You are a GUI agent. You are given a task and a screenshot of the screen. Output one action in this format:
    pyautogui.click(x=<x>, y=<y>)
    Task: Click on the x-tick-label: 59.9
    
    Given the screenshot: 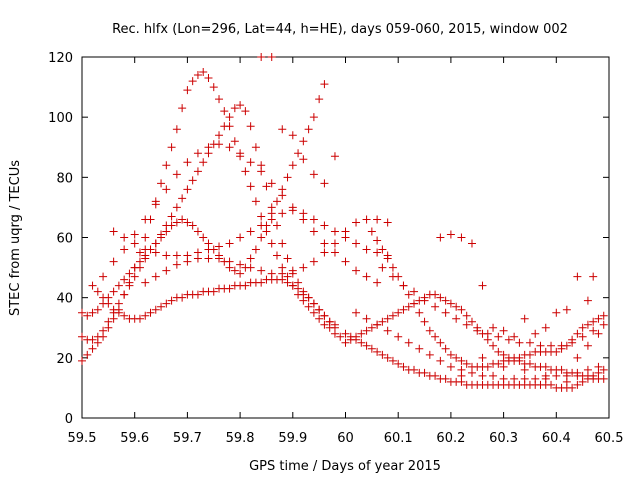 What is the action you would take?
    pyautogui.click(x=292, y=438)
    